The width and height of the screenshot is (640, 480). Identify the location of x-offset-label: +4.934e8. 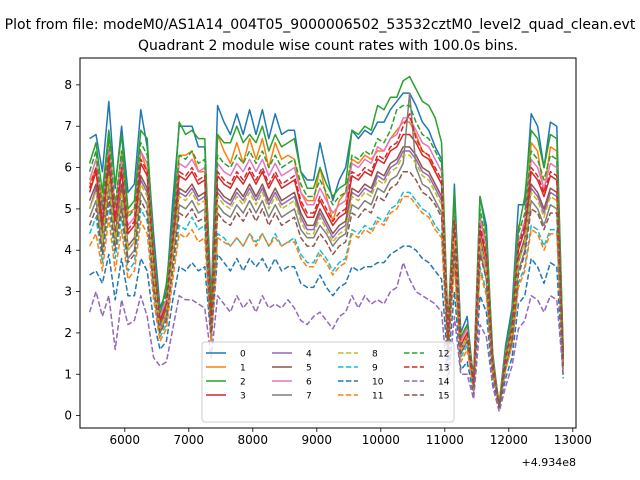
(549, 462).